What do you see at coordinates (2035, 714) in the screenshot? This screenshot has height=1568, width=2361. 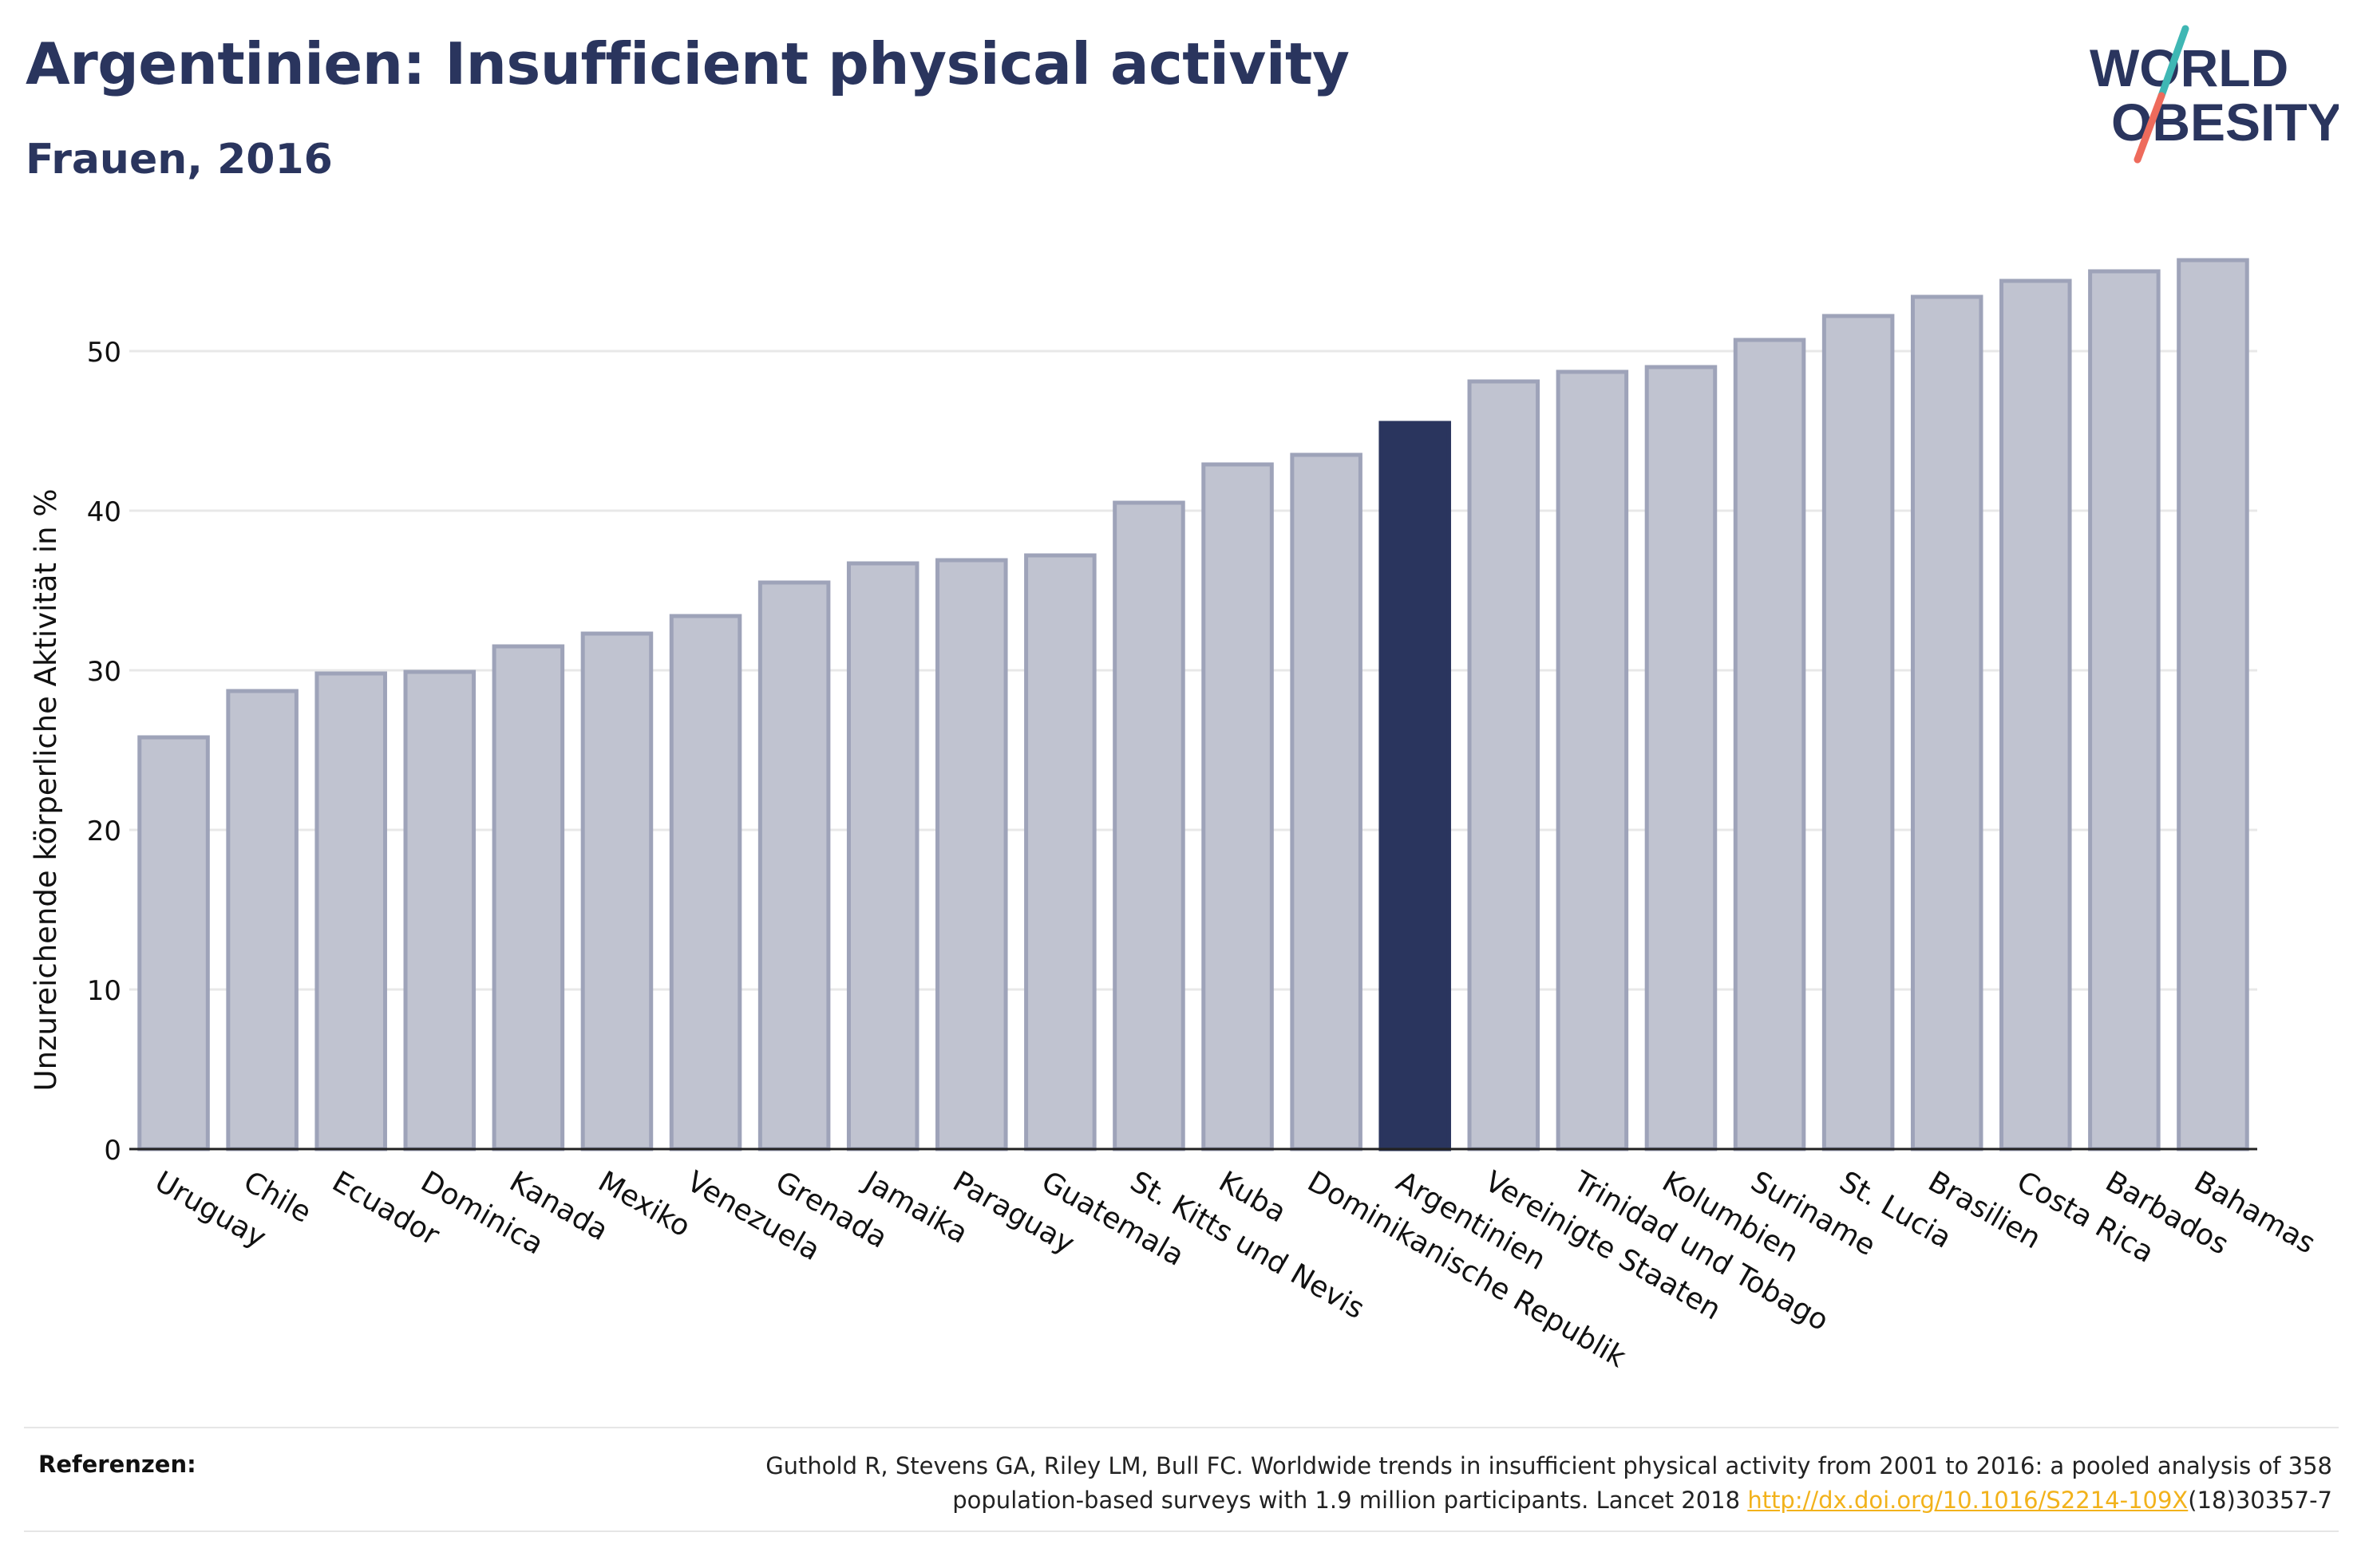 I see `bar-costa-rica` at bounding box center [2035, 714].